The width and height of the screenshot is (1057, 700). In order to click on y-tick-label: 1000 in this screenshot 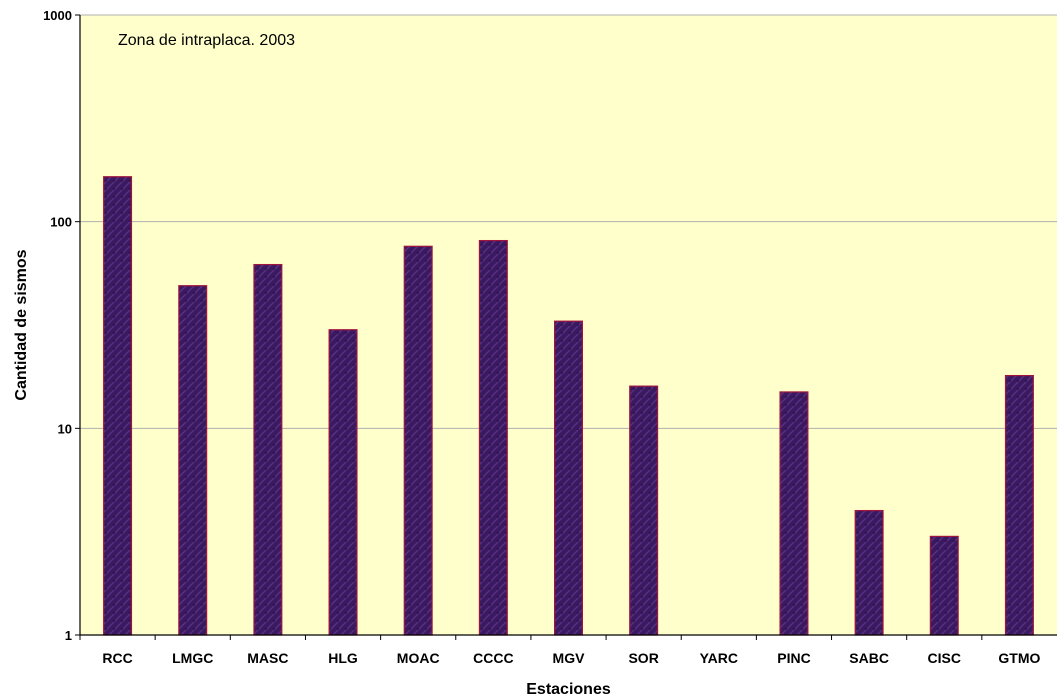, I will do `click(57, 15)`.